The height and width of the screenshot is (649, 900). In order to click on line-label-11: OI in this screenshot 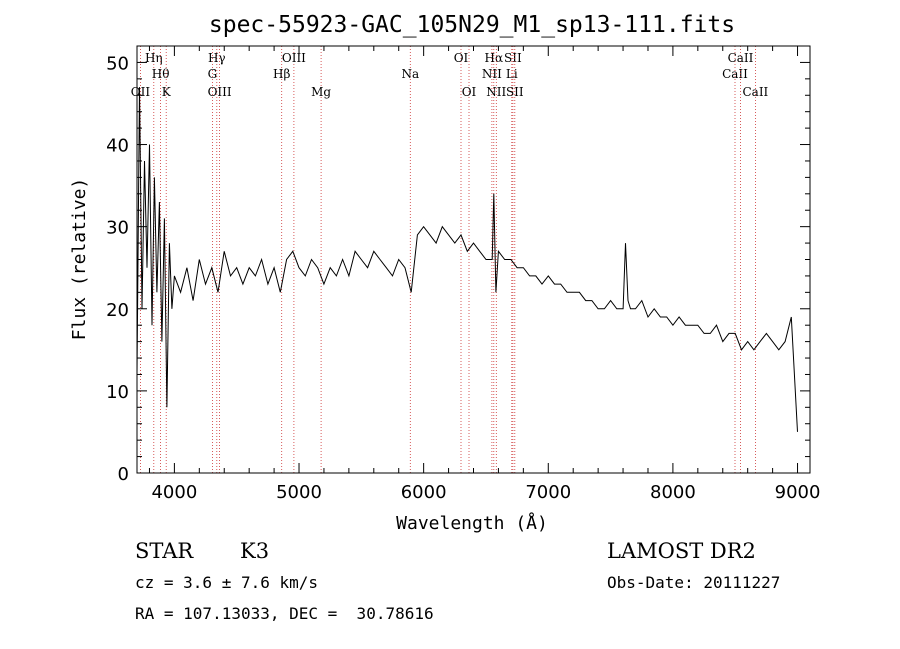, I will do `click(461, 58)`.